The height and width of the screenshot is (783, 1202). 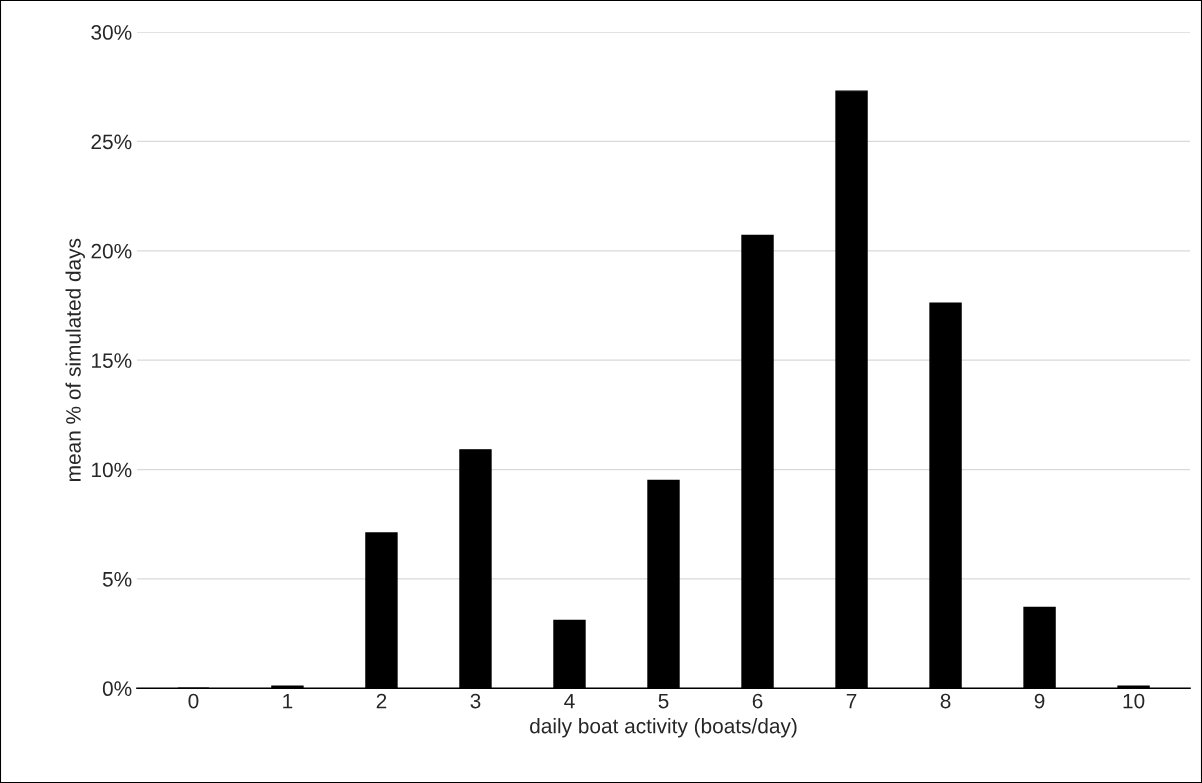 I want to click on y-tick-label: 20%, so click(x=111, y=251).